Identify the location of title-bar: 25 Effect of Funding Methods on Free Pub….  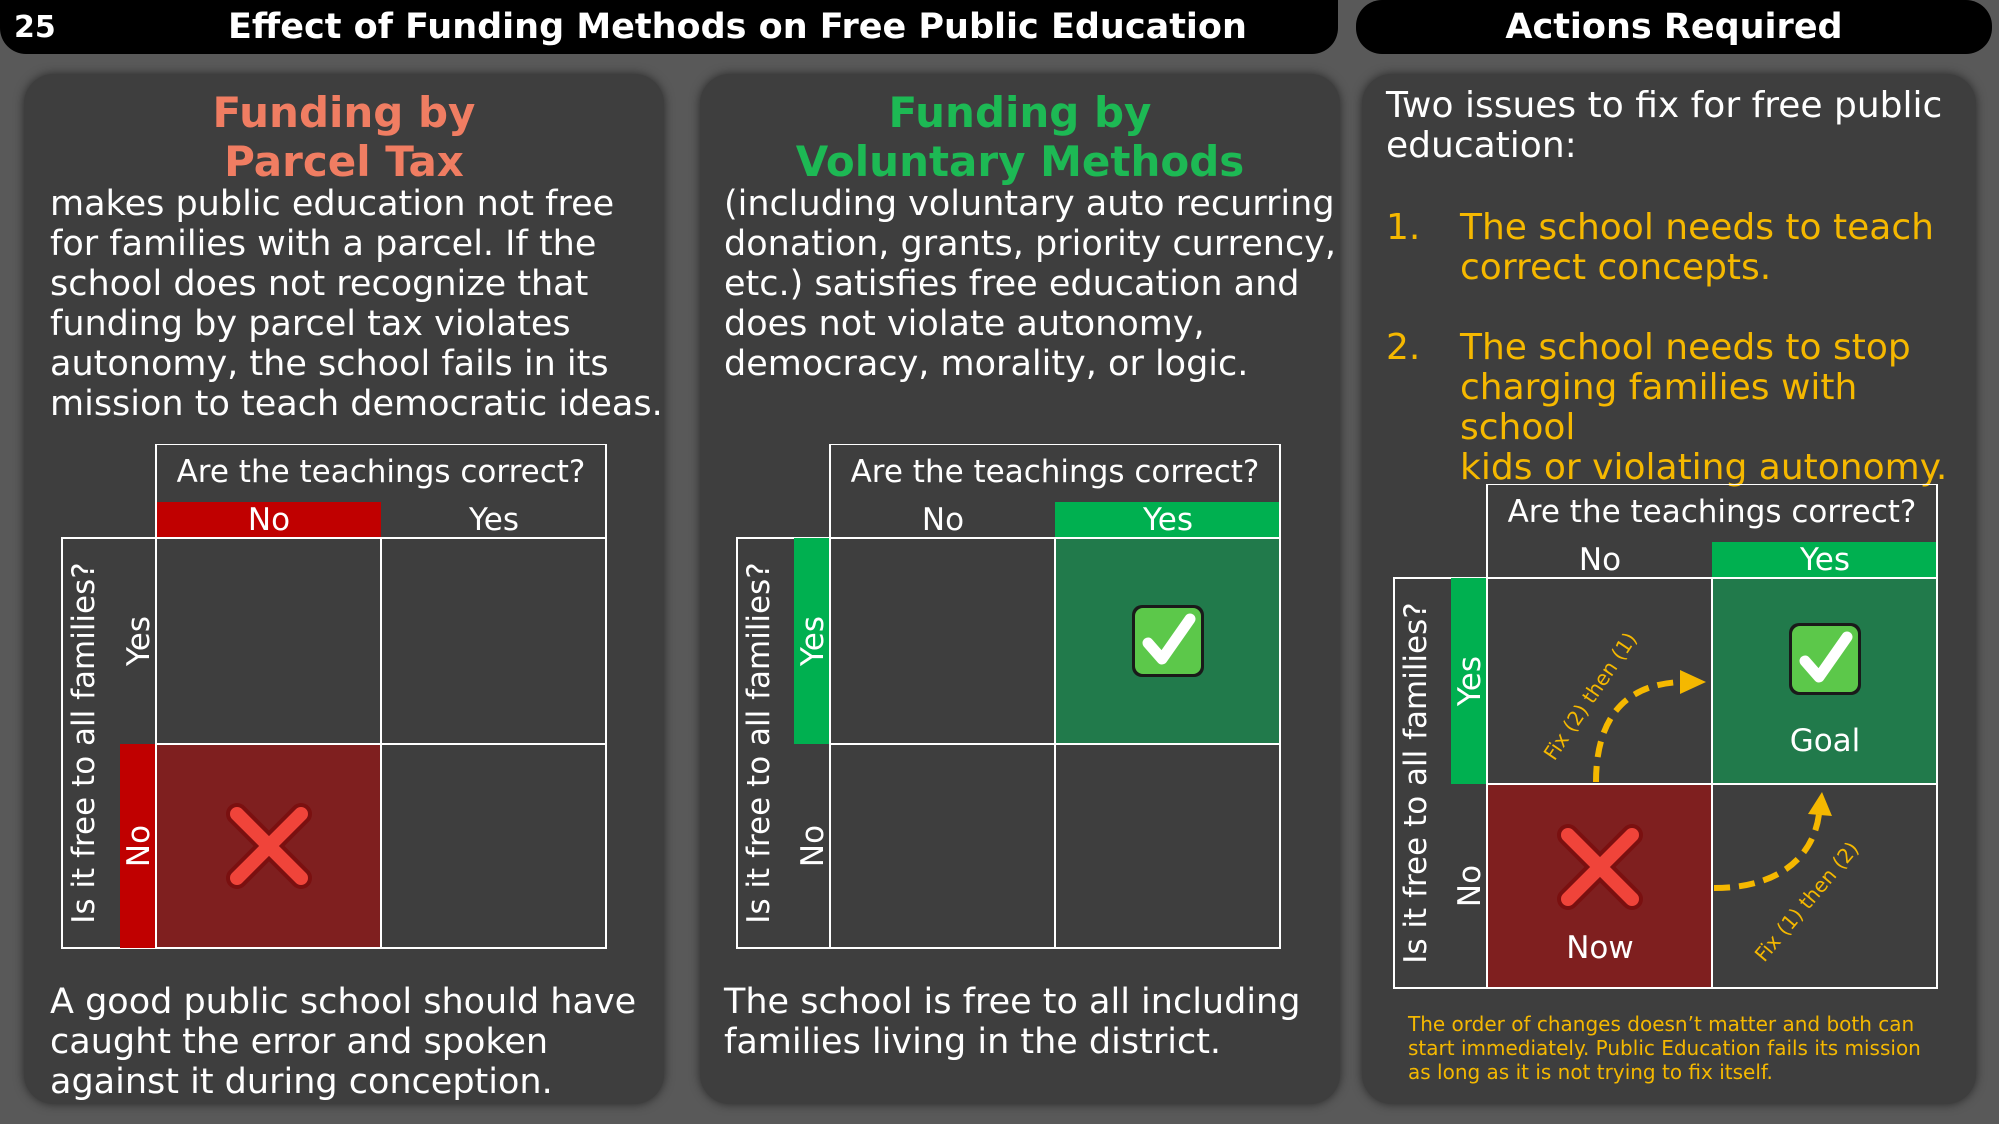
(669, 27).